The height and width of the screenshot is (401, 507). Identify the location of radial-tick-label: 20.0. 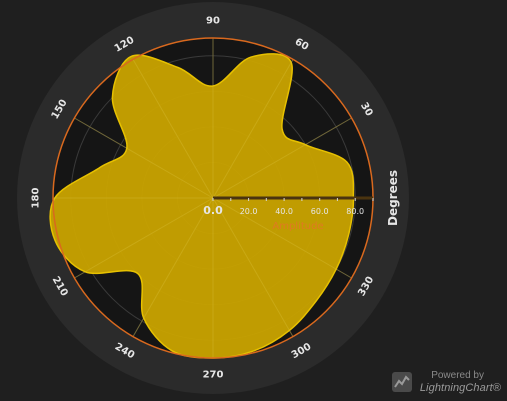
(249, 211).